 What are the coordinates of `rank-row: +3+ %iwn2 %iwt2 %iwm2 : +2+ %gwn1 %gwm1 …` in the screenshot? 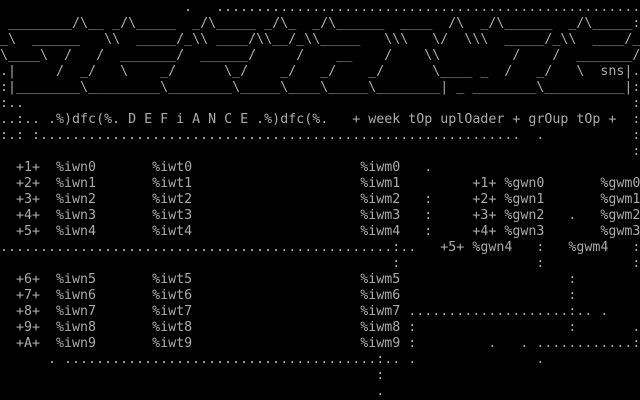 It's located at (320, 199).